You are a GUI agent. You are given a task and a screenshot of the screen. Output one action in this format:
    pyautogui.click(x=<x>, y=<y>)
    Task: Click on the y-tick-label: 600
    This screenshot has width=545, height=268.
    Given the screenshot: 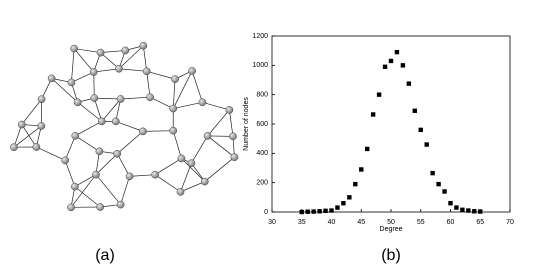 What is the action you would take?
    pyautogui.click(x=262, y=124)
    